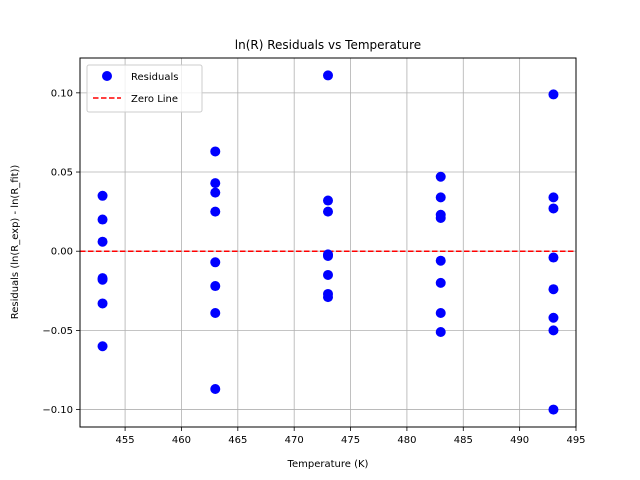 This screenshot has height=480, width=640. I want to click on legend-label-residuals: Residuals, so click(154, 77).